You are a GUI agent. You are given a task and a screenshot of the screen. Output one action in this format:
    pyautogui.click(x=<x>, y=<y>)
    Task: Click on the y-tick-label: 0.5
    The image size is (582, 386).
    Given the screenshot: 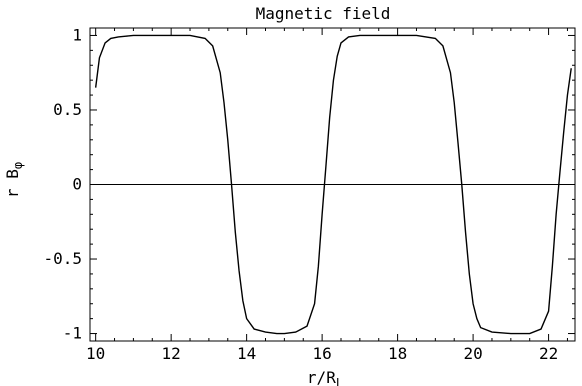 What is the action you would take?
    pyautogui.click(x=67, y=109)
    